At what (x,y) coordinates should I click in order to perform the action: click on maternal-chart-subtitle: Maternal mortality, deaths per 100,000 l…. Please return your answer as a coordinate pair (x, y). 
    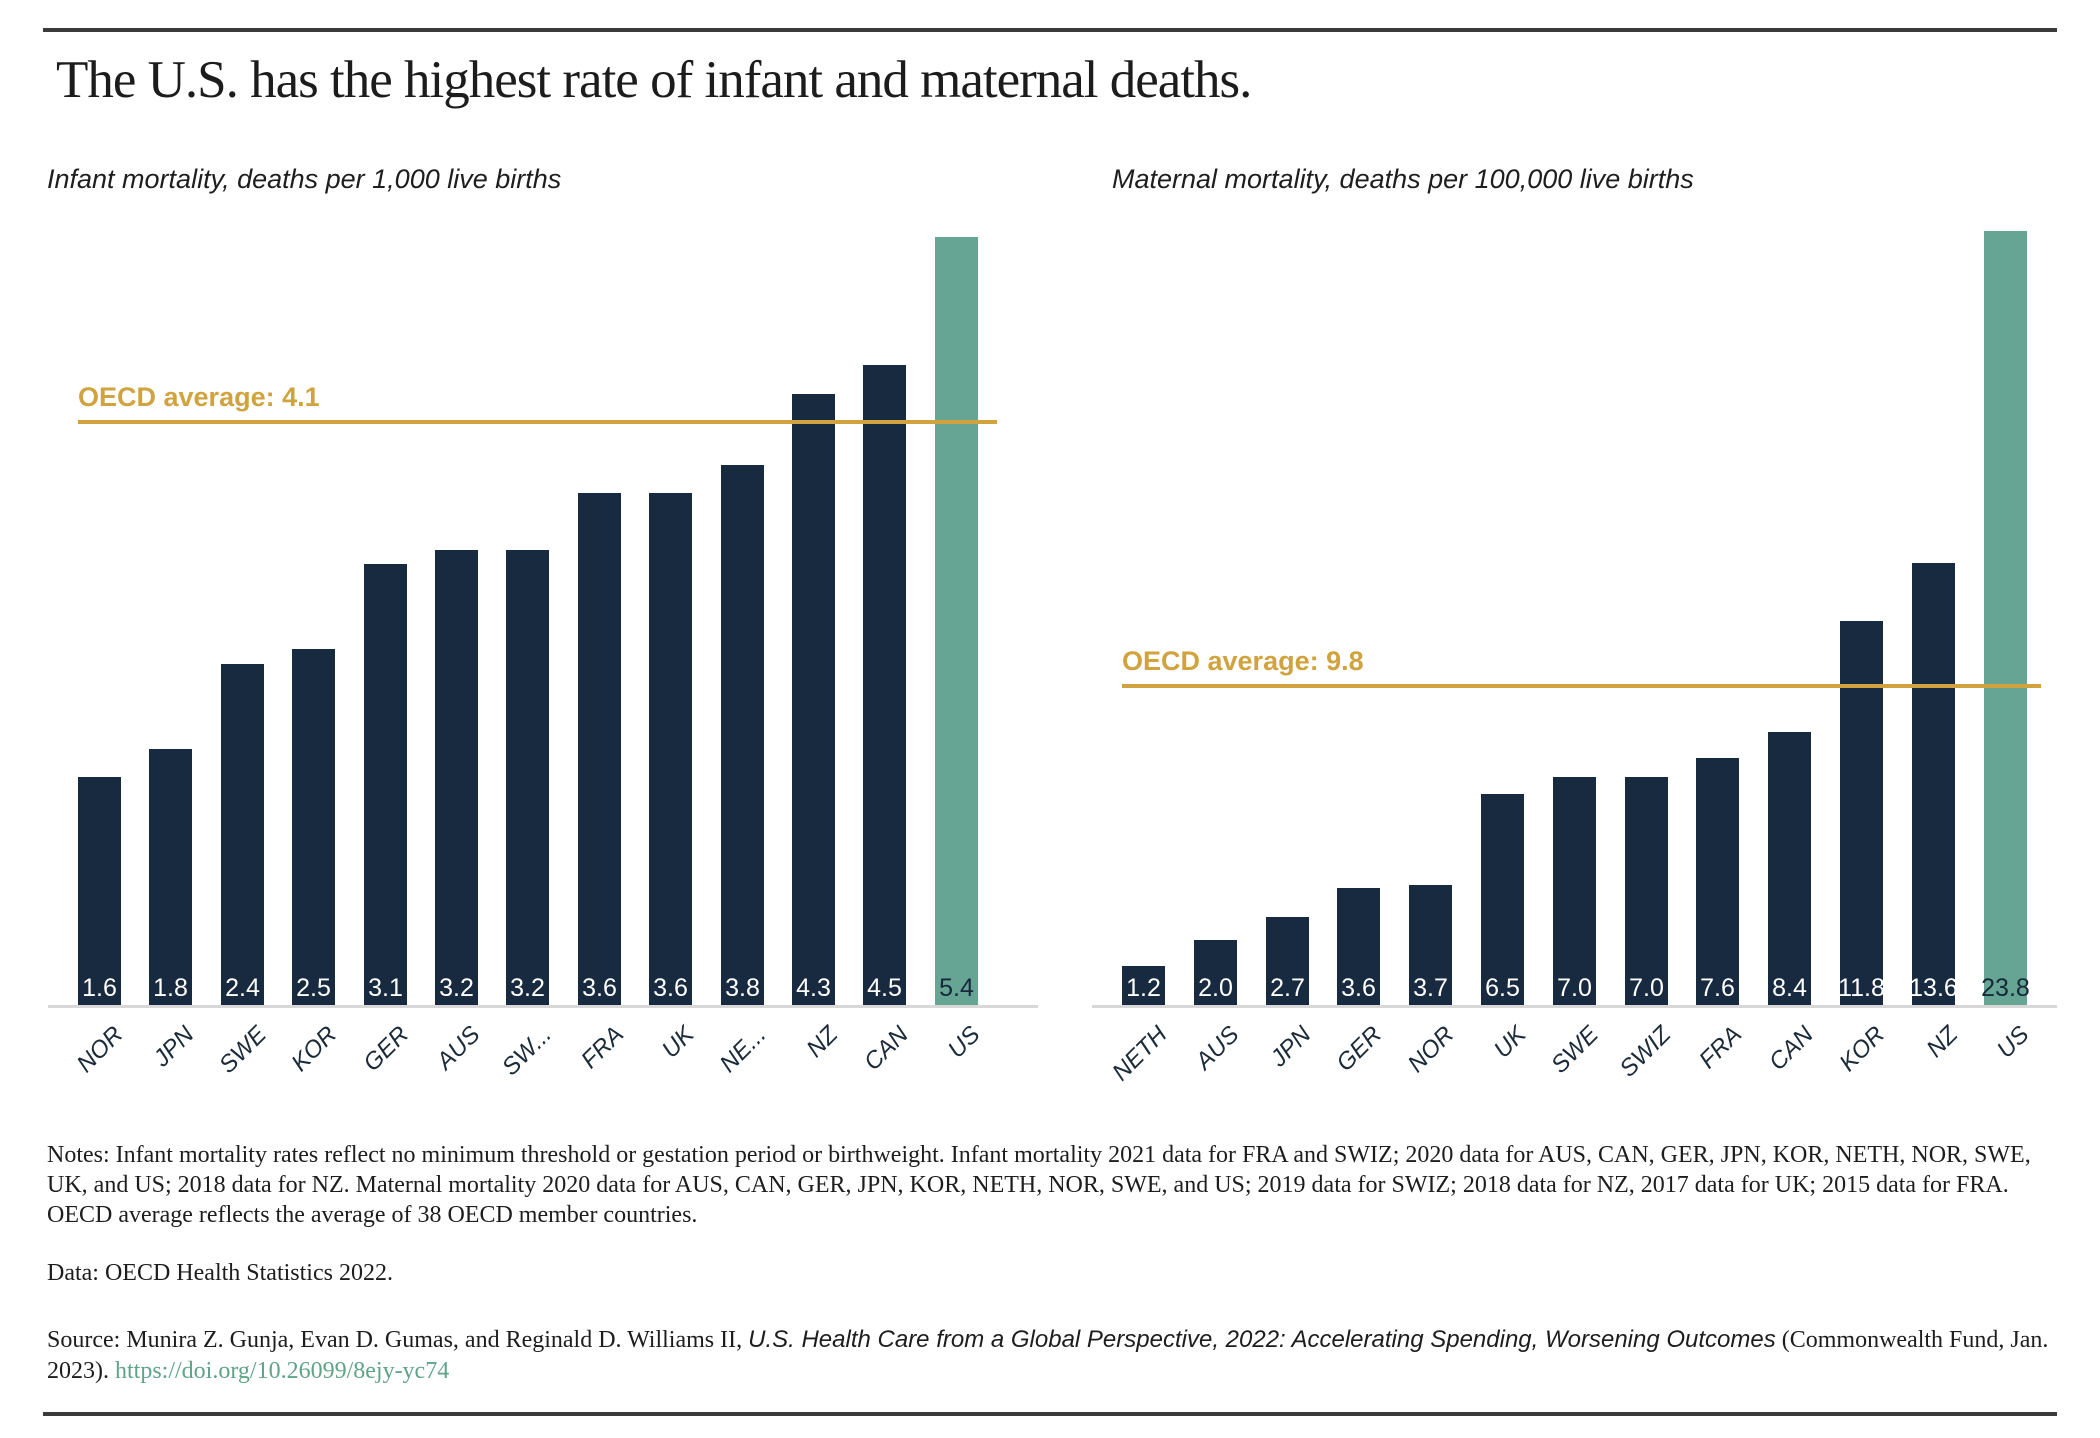
    Looking at the image, I should click on (1403, 179).